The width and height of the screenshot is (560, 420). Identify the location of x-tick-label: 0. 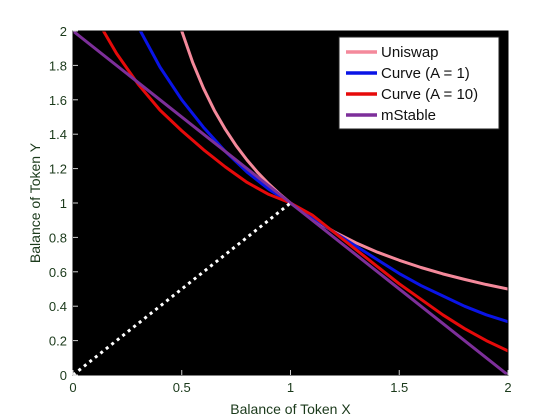
(72, 387).